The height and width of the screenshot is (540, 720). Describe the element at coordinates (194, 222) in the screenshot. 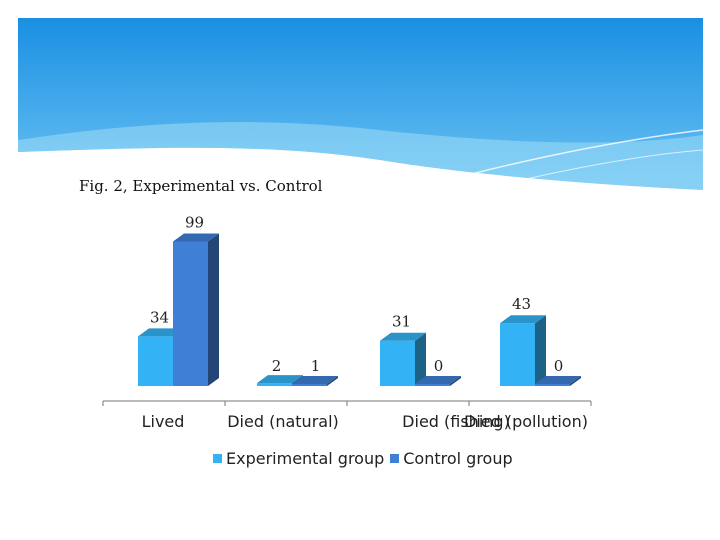

I see `value-label-control-0: 99` at that location.